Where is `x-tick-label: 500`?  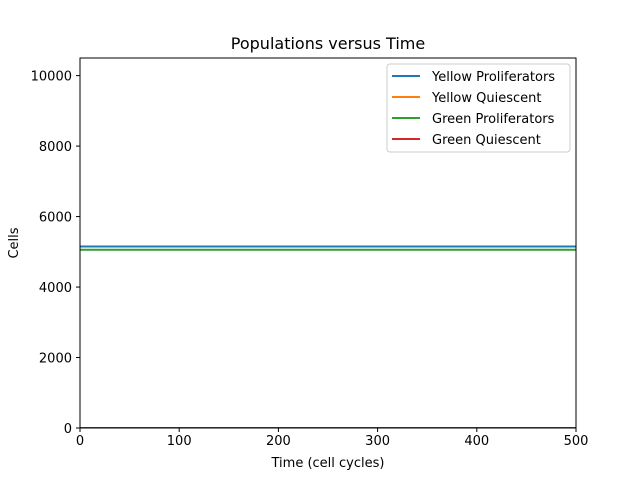 x-tick-label: 500 is located at coordinates (576, 441).